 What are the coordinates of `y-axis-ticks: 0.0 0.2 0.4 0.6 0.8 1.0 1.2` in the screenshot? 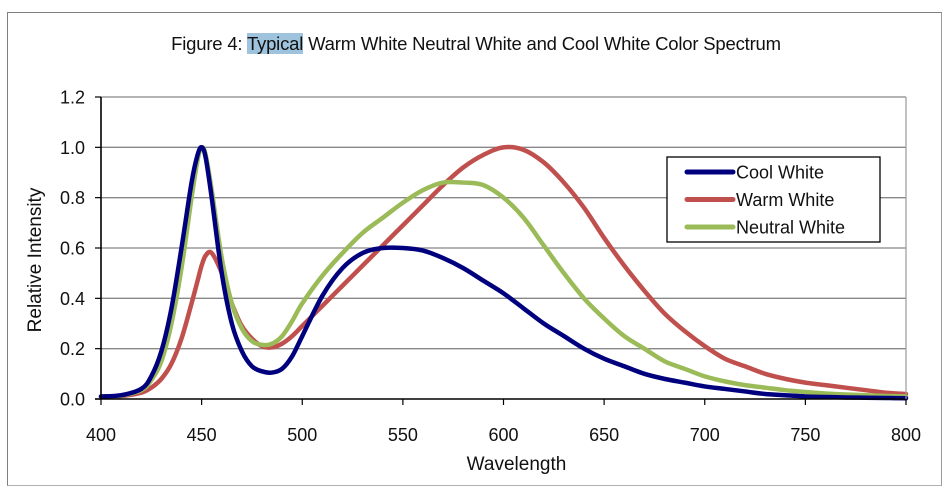 It's located at (80, 249).